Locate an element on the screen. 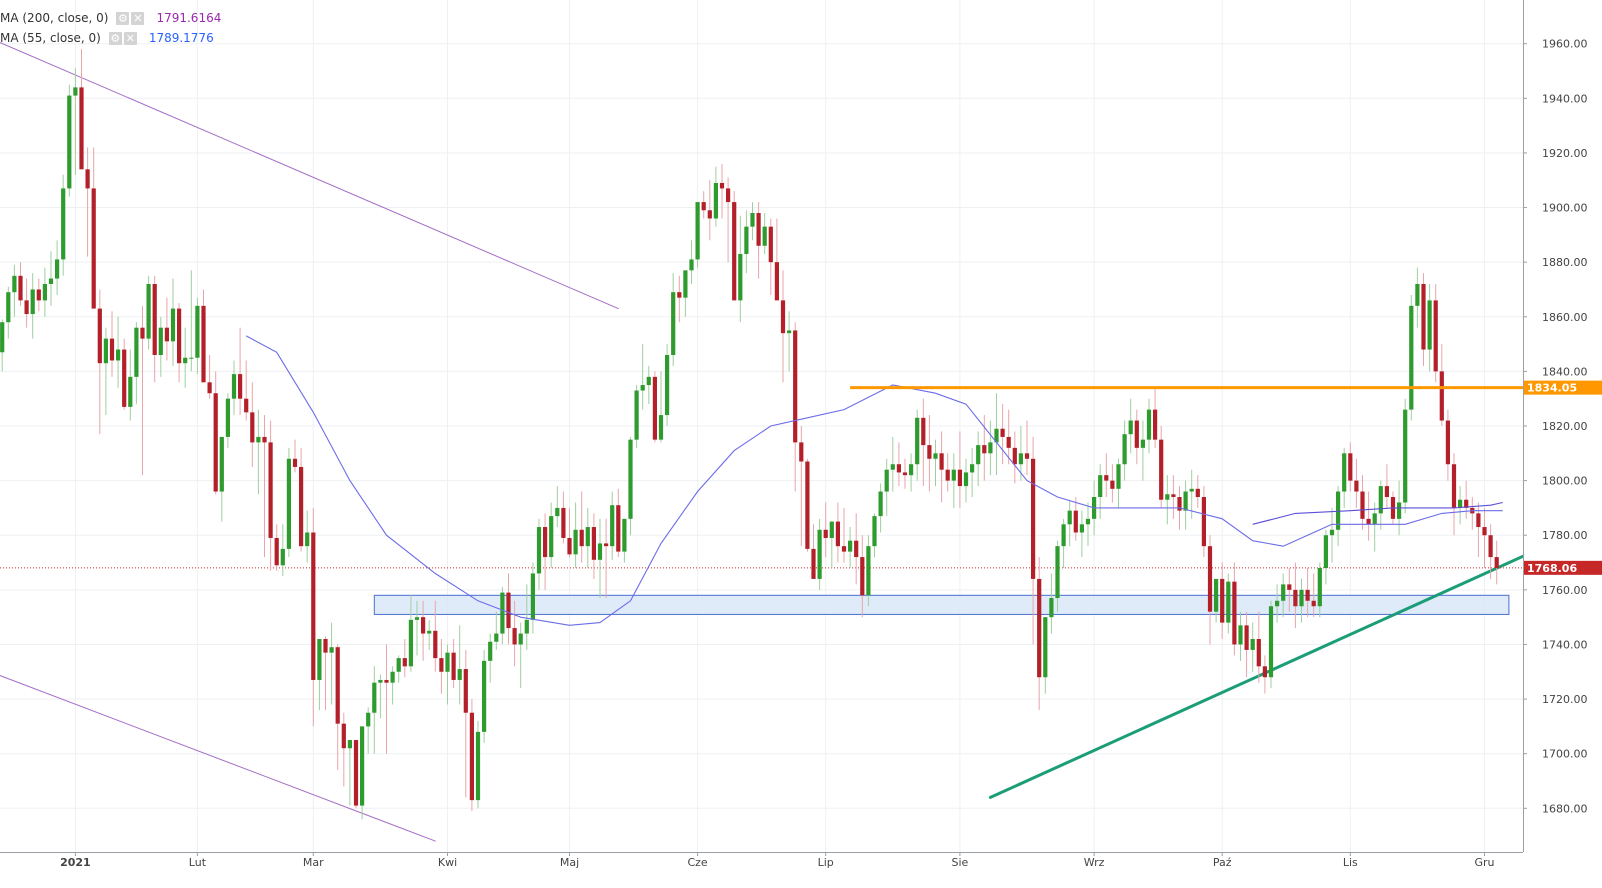 This screenshot has height=888, width=1602. y-tick-label: 1940.00 is located at coordinates (1565, 98).